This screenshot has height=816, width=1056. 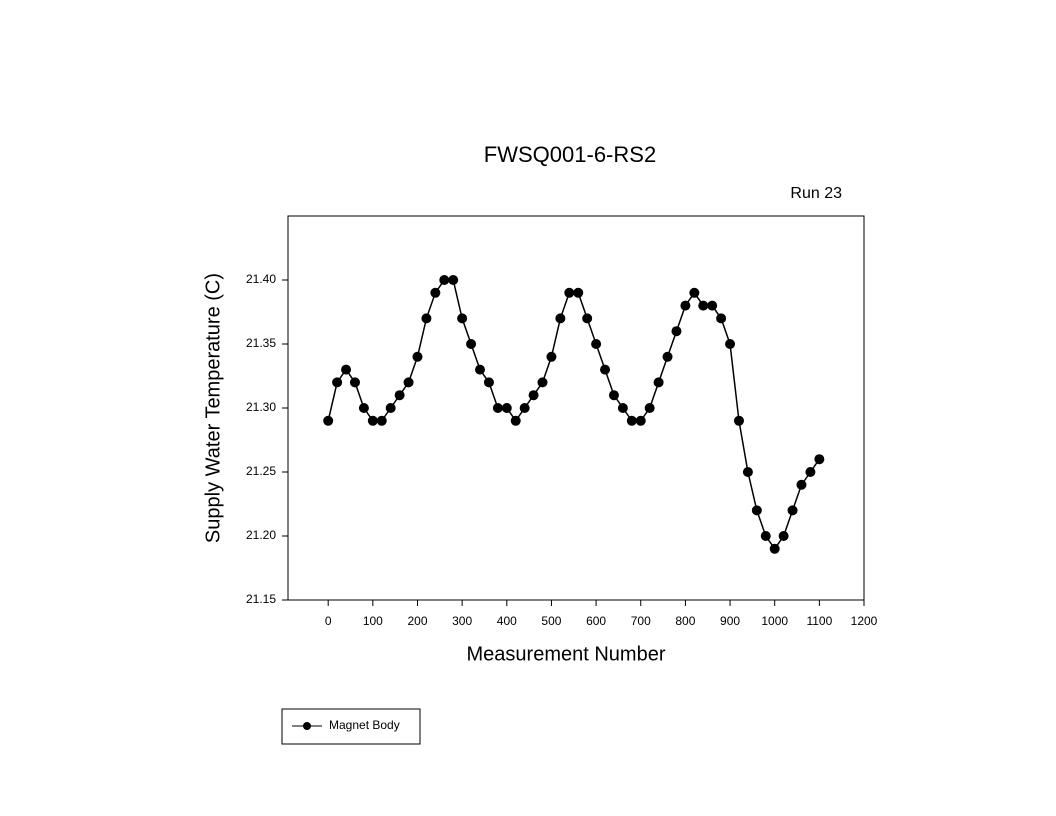 What do you see at coordinates (816, 193) in the screenshot?
I see `chart-subtitle: Run 23` at bounding box center [816, 193].